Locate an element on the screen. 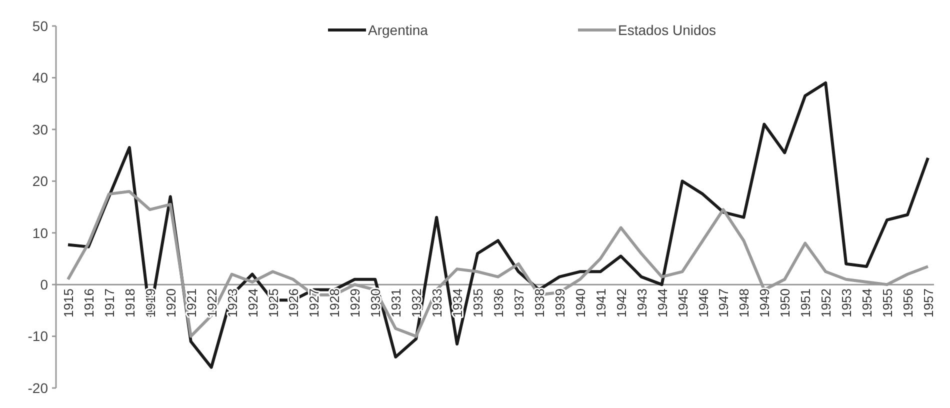 This screenshot has width=950, height=408. x-tick-label: 1954 is located at coordinates (867, 303).